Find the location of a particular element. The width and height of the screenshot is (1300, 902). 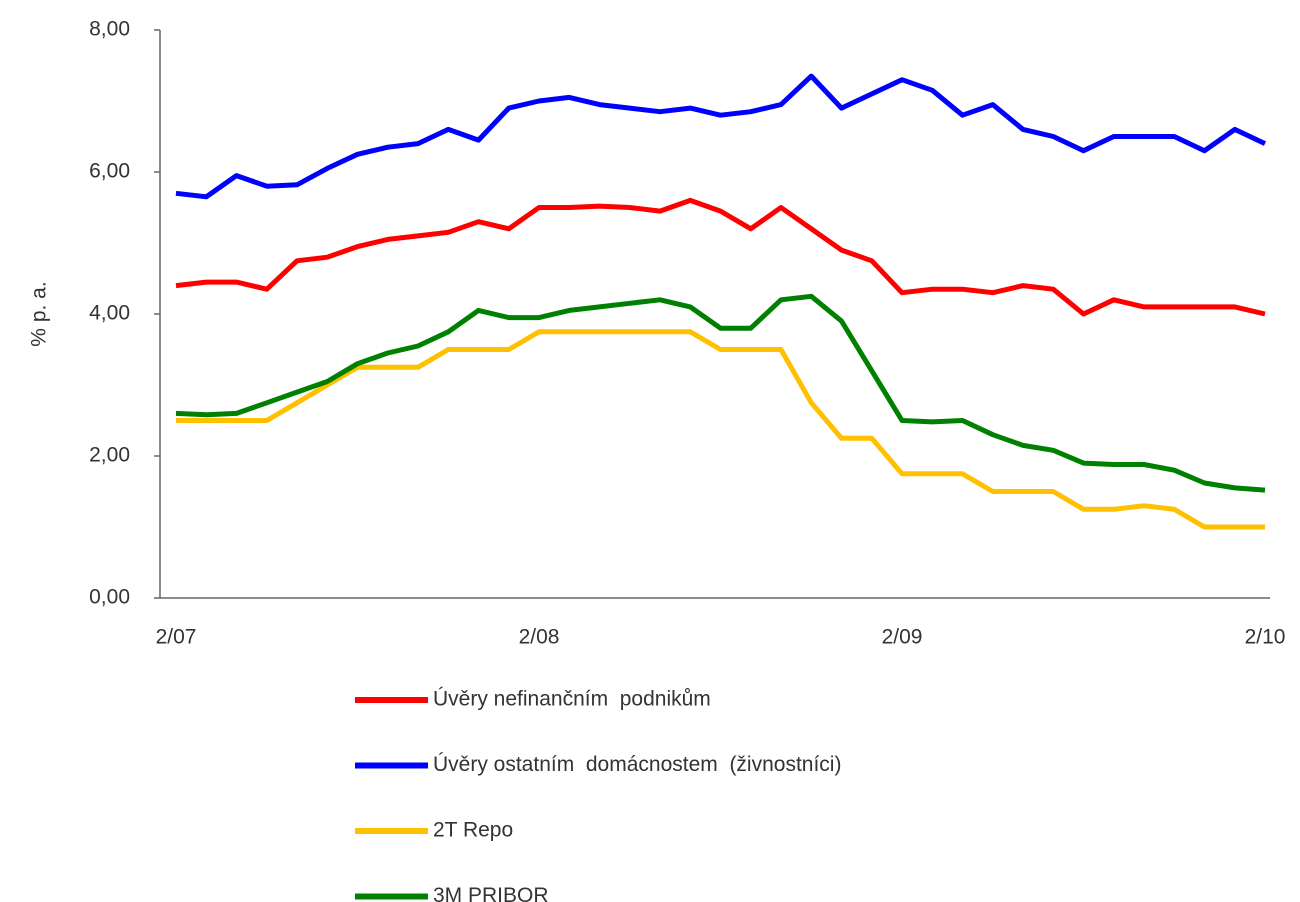

x-tick-label: 2/10 is located at coordinates (1265, 637).